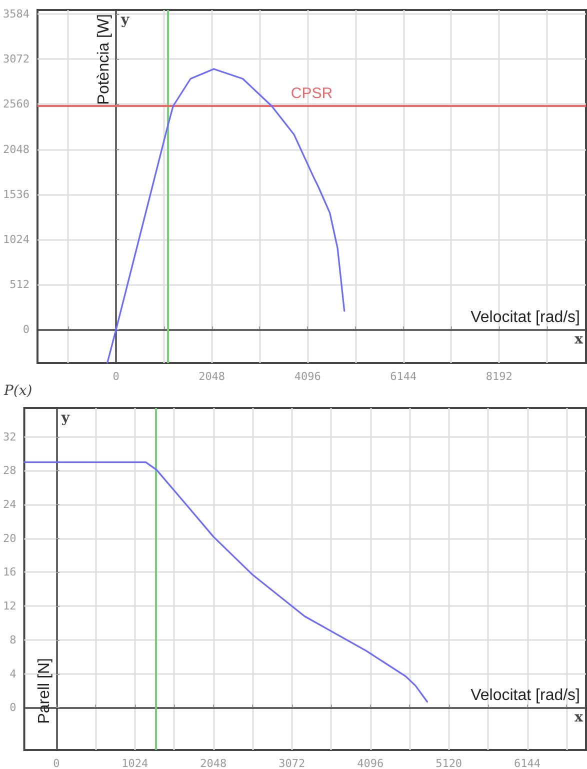  What do you see at coordinates (13, 673) in the screenshot?
I see `y-tick-label: 4` at bounding box center [13, 673].